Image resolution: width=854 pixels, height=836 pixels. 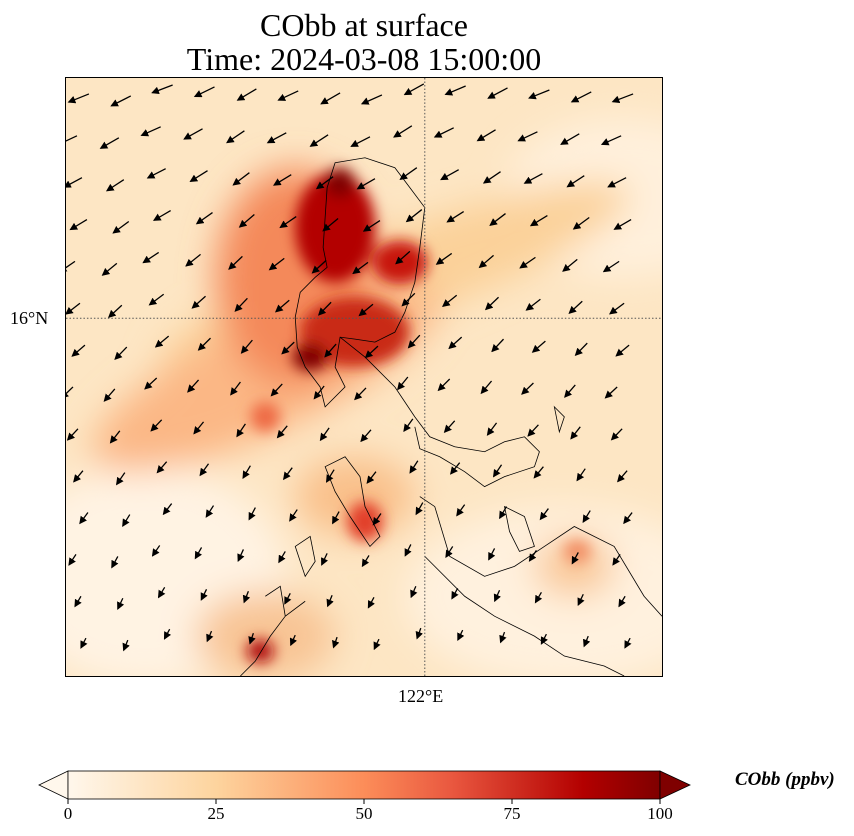 What do you see at coordinates (68, 813) in the screenshot?
I see `colorbar-tick: 0` at bounding box center [68, 813].